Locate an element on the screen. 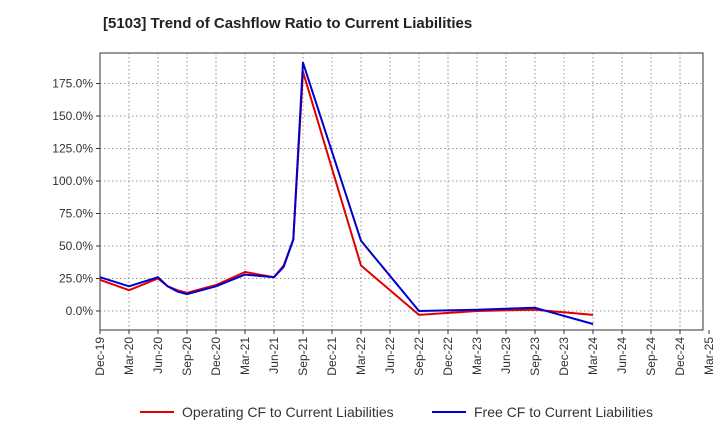 Image resolution: width=720 pixels, height=440 pixels. x-tick-label: Mar-23 is located at coordinates (477, 356).